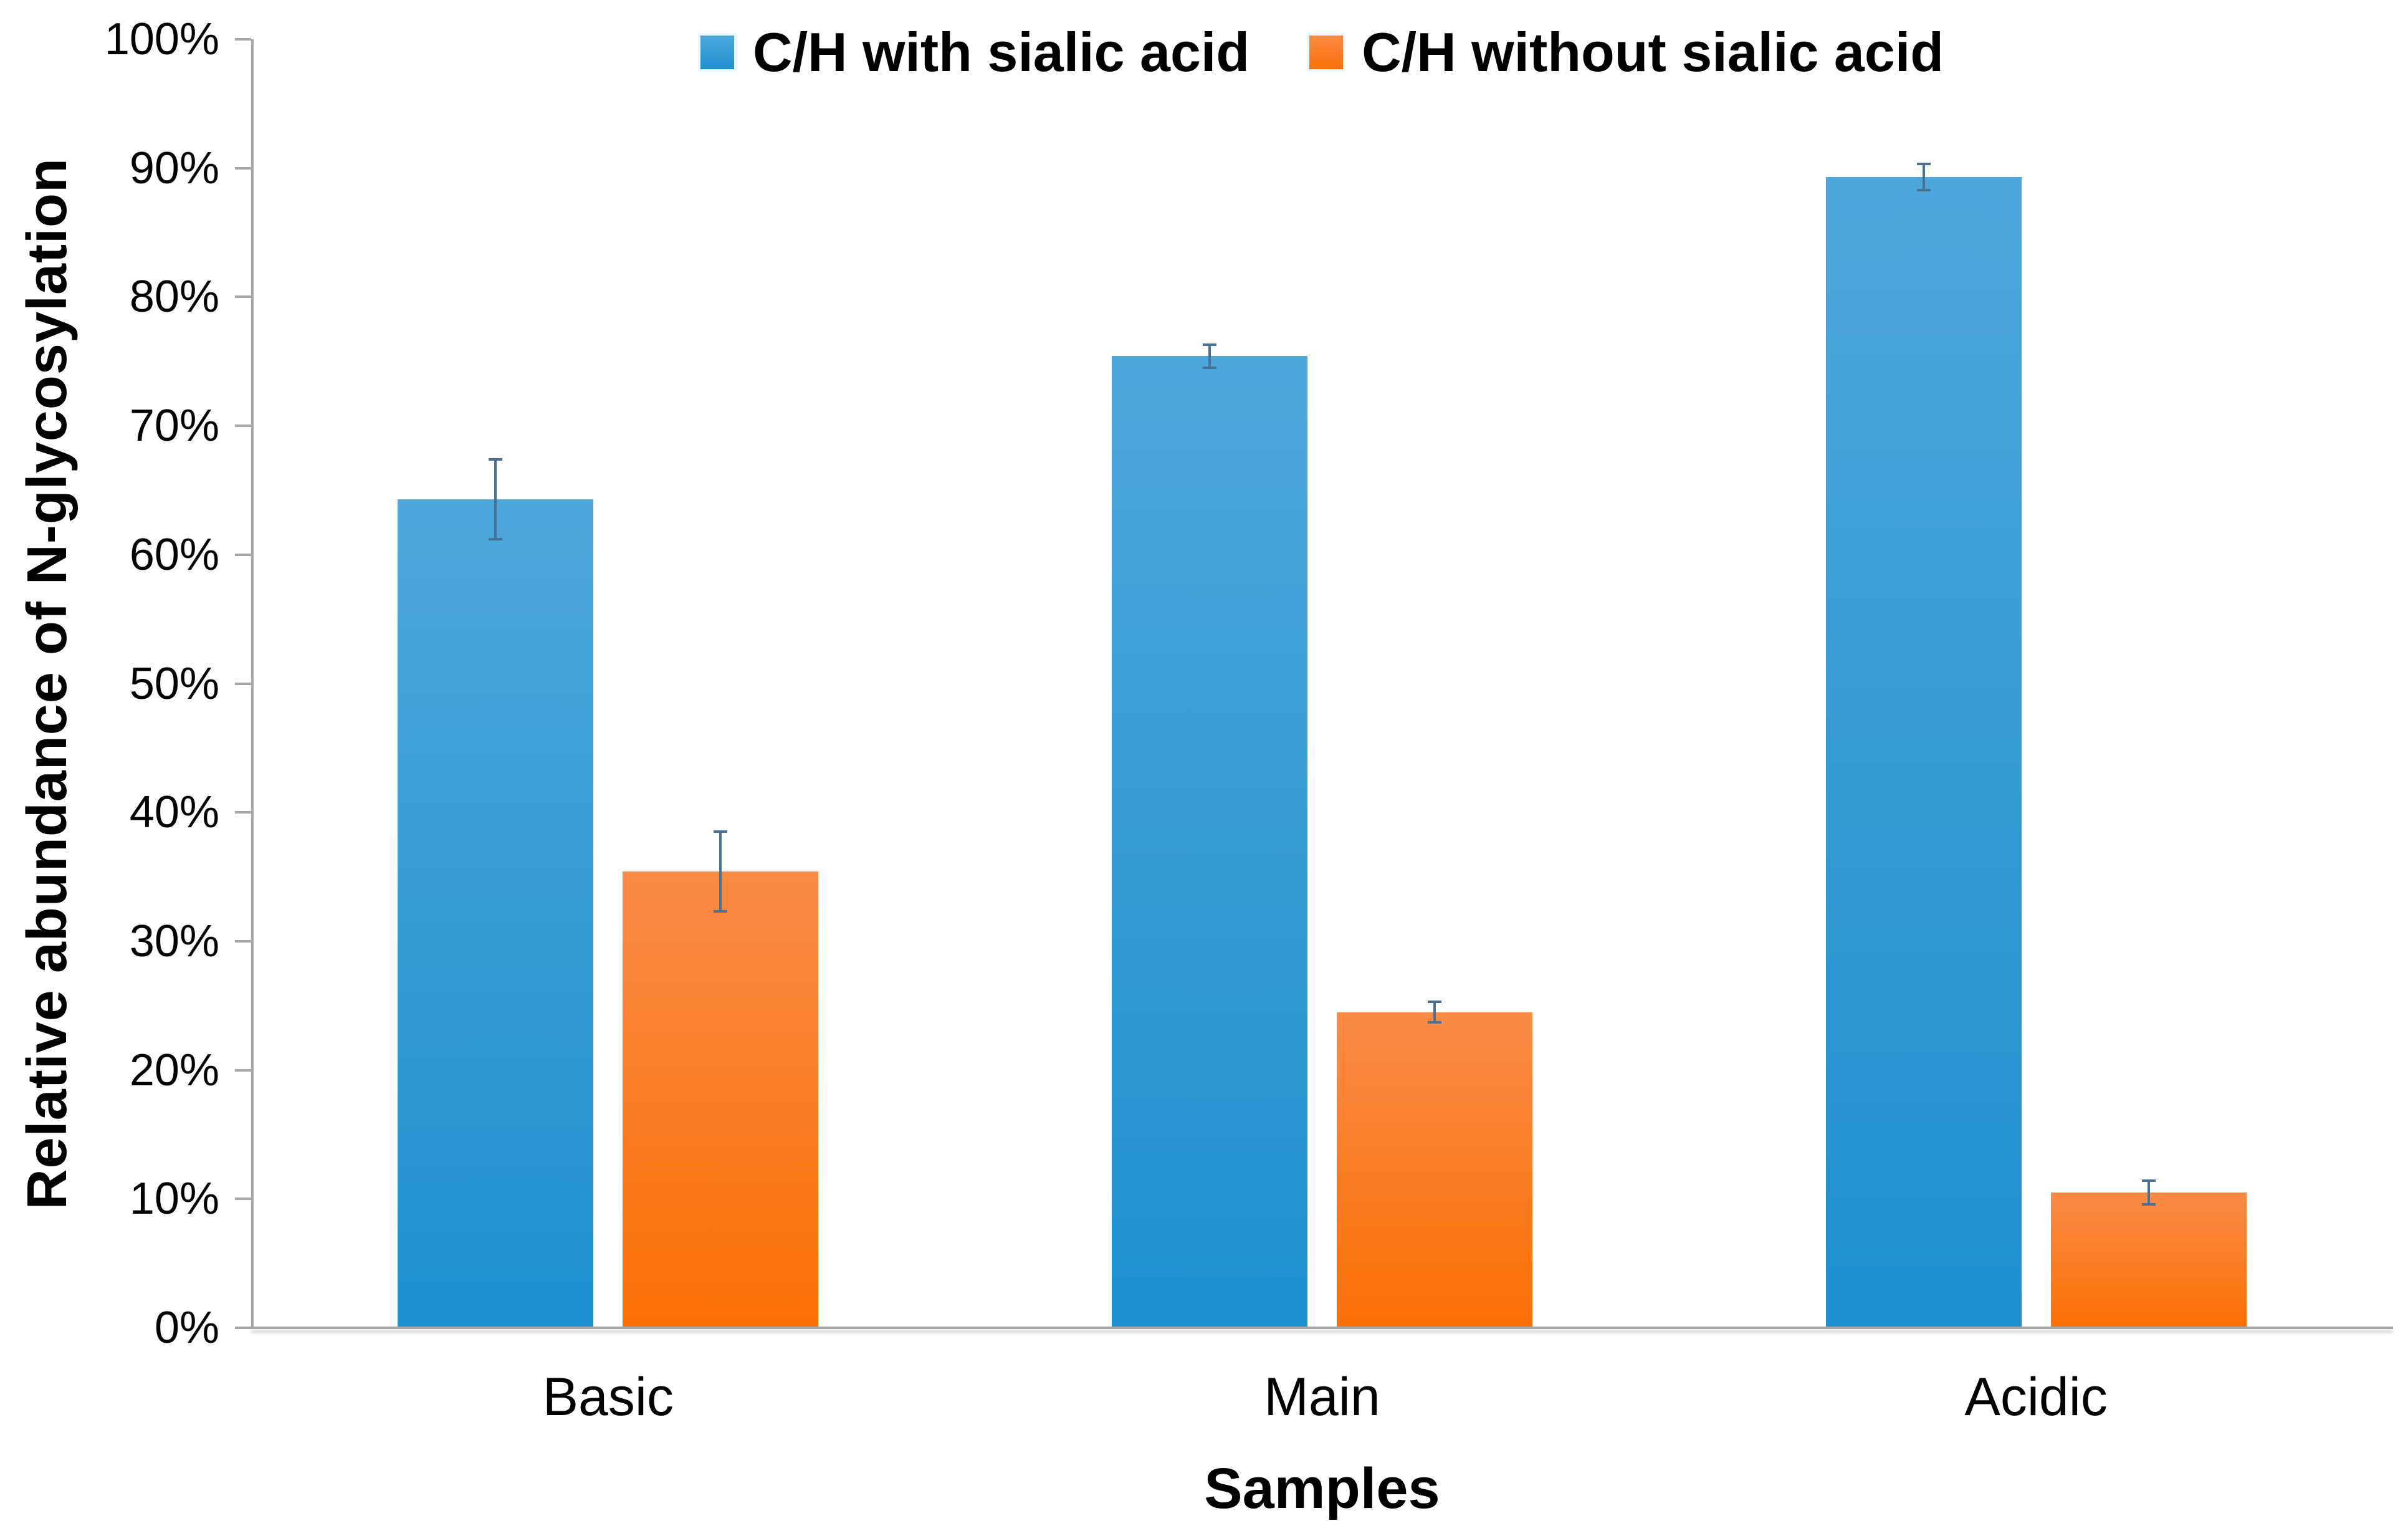 Image resolution: width=2408 pixels, height=1536 pixels. Describe the element at coordinates (174, 554) in the screenshot. I see `y-tick-label: 60%` at that location.